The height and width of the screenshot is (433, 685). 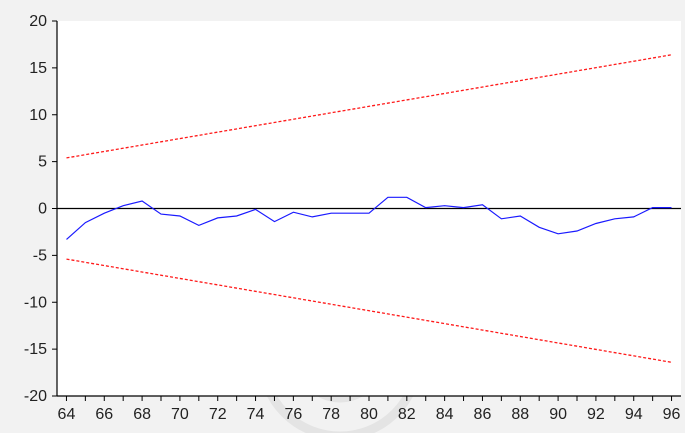 I want to click on x-tick-label: 74, so click(x=256, y=414).